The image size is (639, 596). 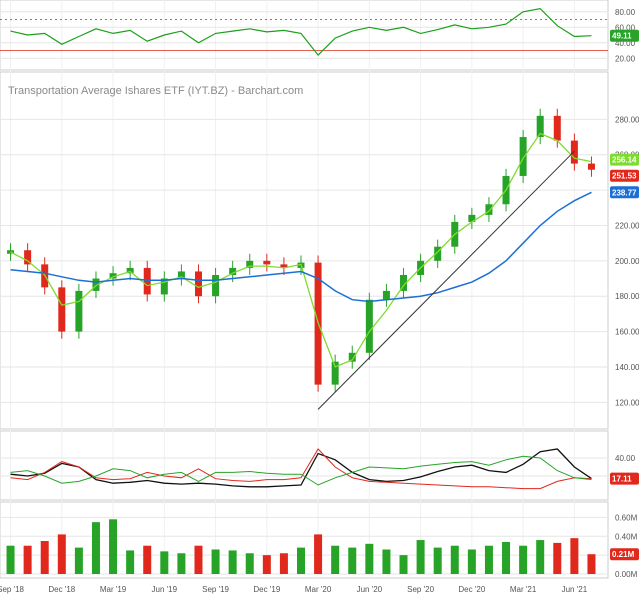 I want to click on rsi-tick-label: 20.00, so click(x=625, y=58).